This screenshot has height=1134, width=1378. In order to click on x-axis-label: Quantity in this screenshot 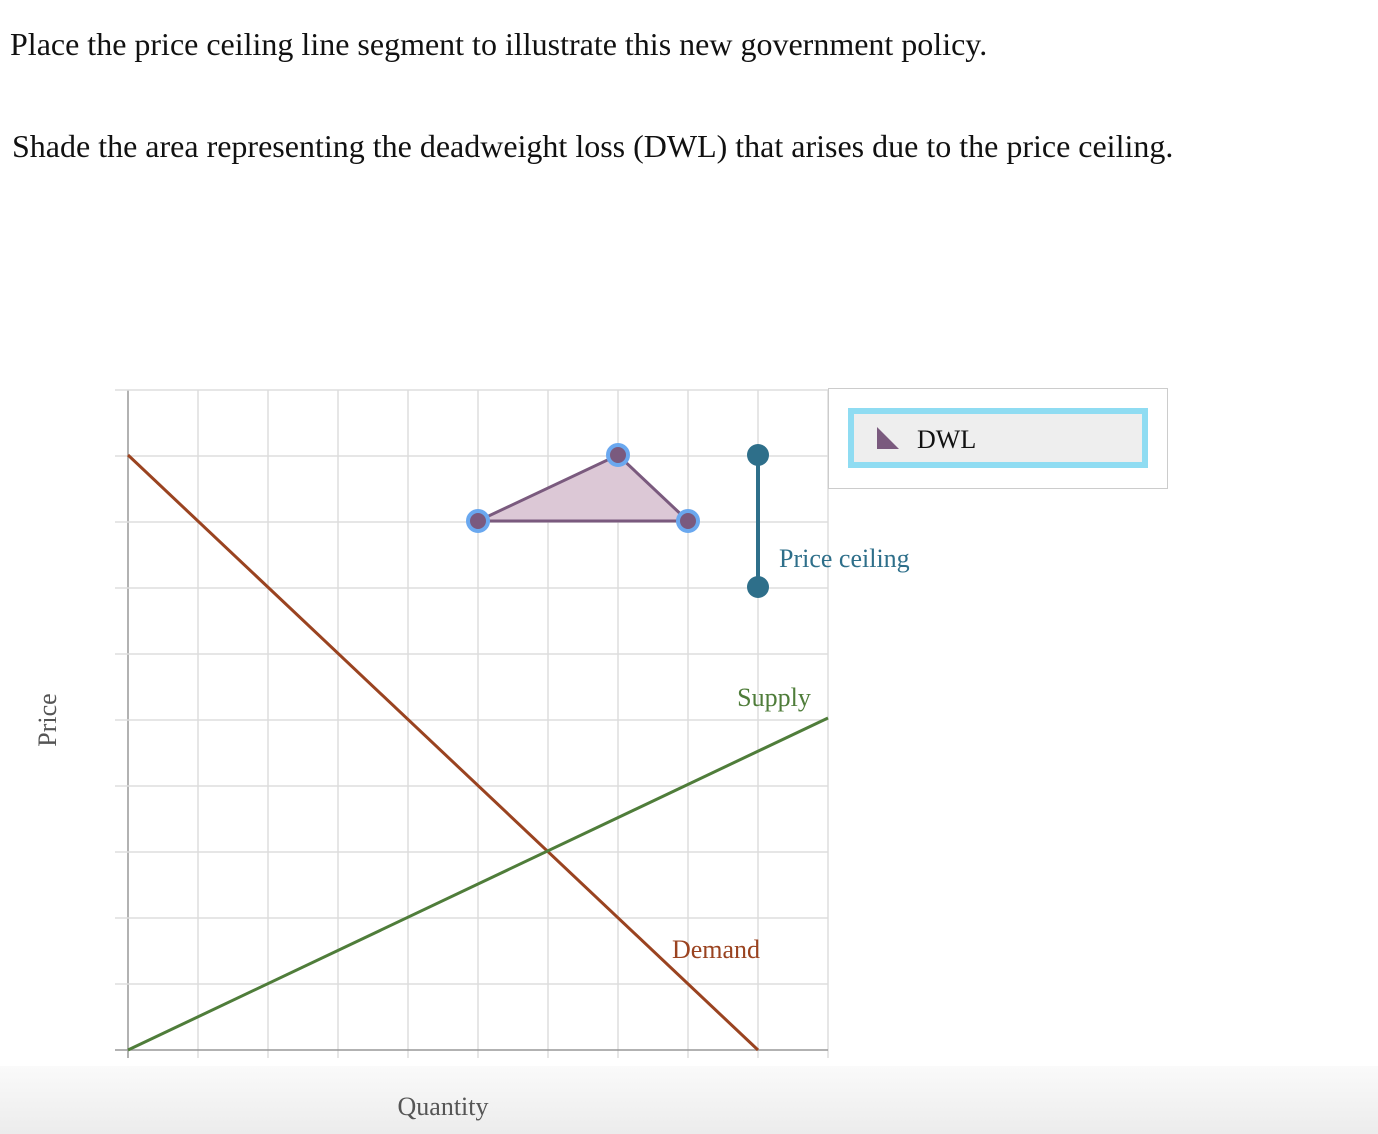, I will do `click(443, 1106)`.